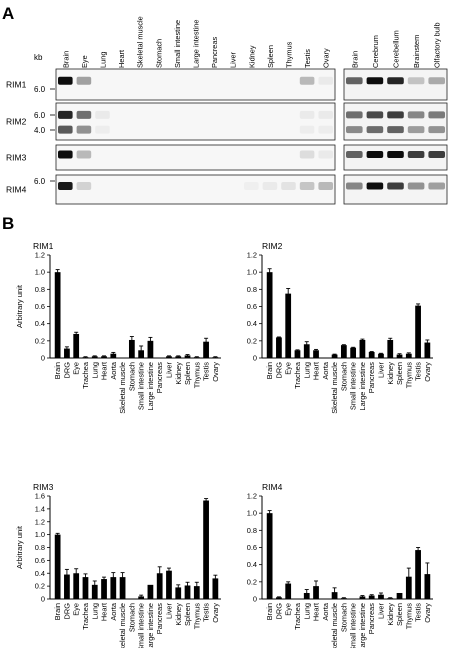  I want to click on x-tick-label: Large intestine, so click(150, 386).